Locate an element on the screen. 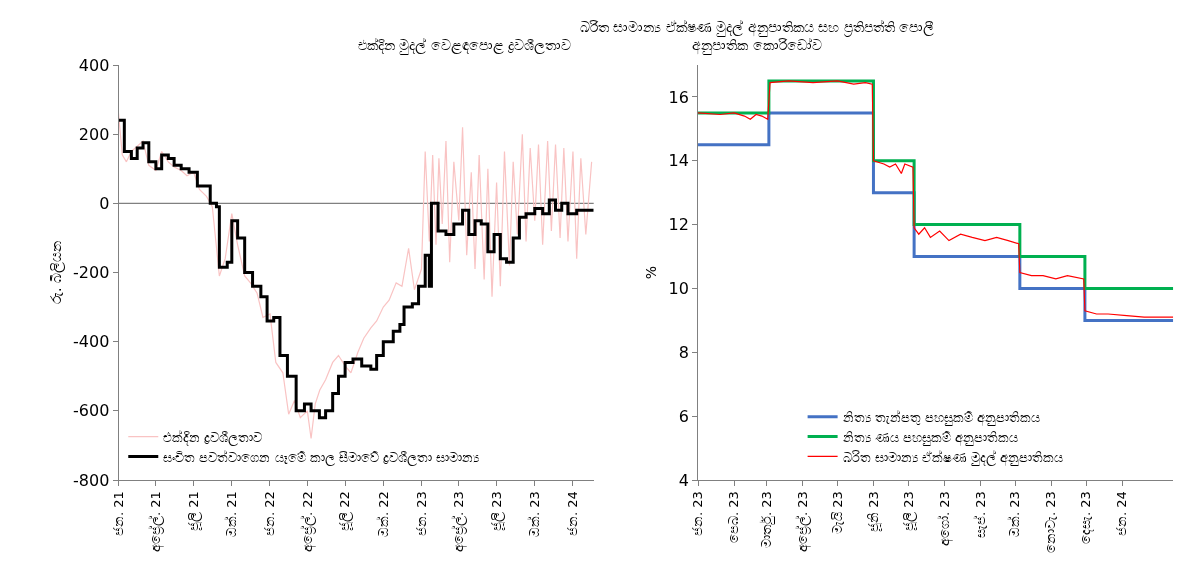 This screenshot has height=585, width=1189. legend-label: එක්දින ද්‍රවශීලතාව is located at coordinates (213, 437).